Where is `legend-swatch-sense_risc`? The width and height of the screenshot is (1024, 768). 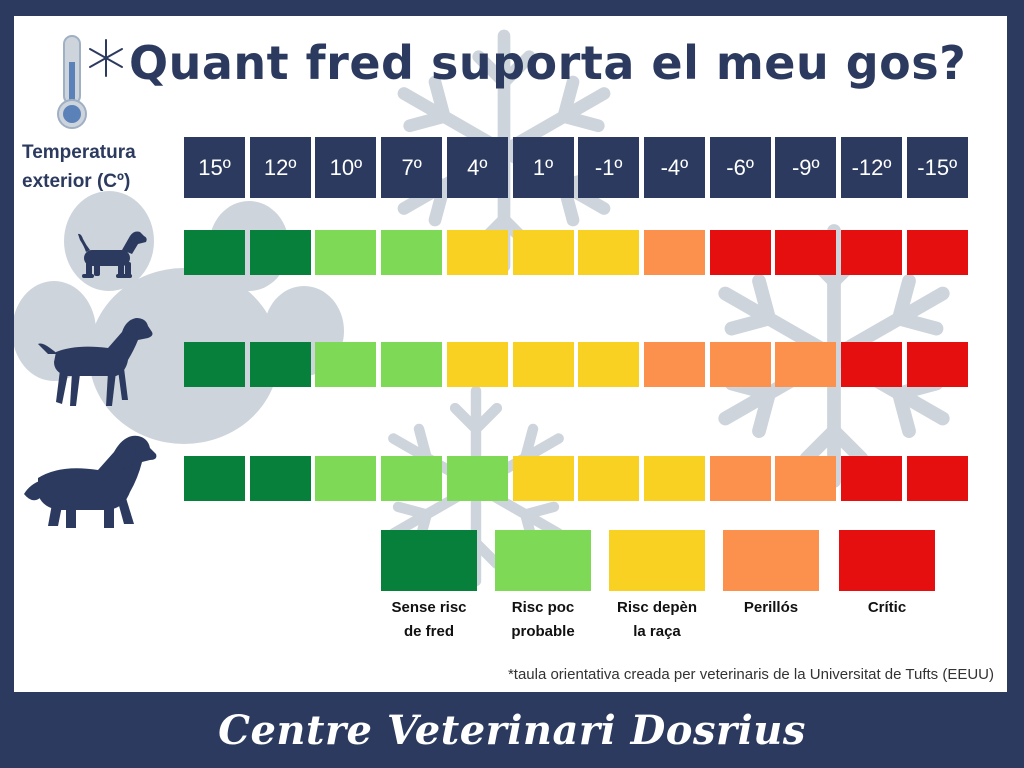
legend-swatch-sense_risc is located at coordinates (429, 560).